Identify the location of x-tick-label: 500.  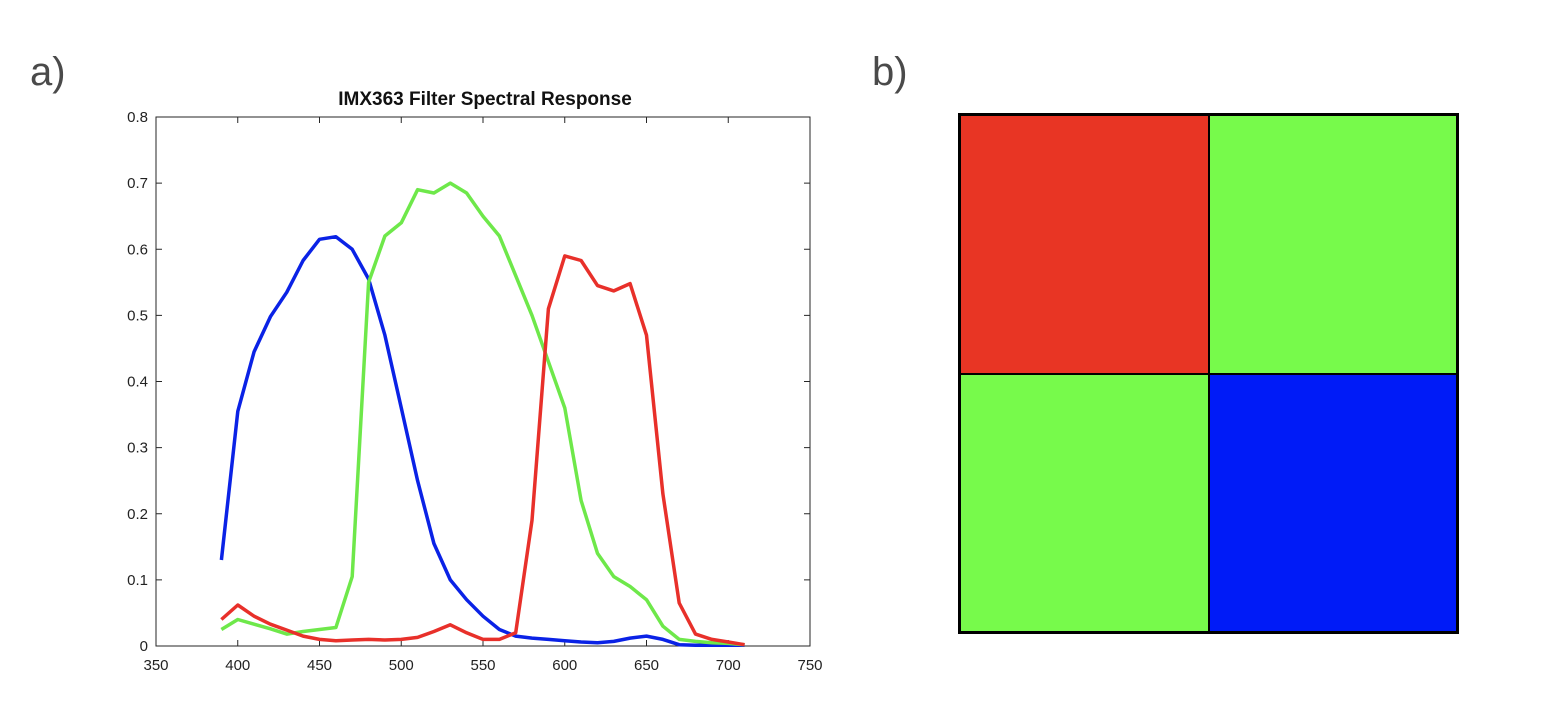
(401, 665).